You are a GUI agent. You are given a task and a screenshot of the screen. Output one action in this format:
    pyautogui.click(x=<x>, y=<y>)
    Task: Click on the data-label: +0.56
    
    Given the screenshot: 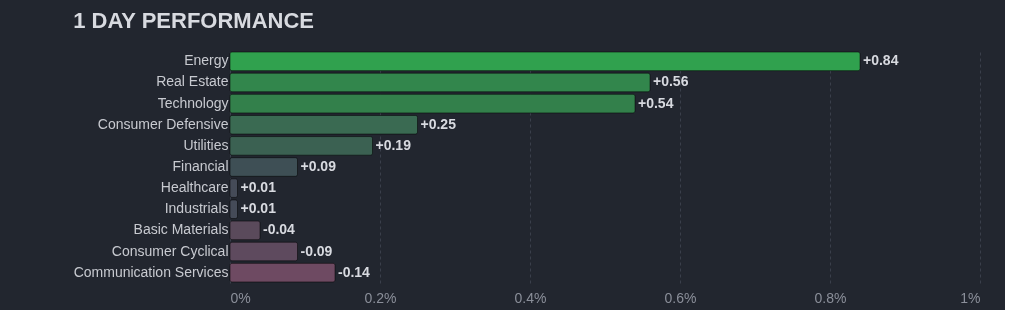 What is the action you would take?
    pyautogui.click(x=671, y=81)
    